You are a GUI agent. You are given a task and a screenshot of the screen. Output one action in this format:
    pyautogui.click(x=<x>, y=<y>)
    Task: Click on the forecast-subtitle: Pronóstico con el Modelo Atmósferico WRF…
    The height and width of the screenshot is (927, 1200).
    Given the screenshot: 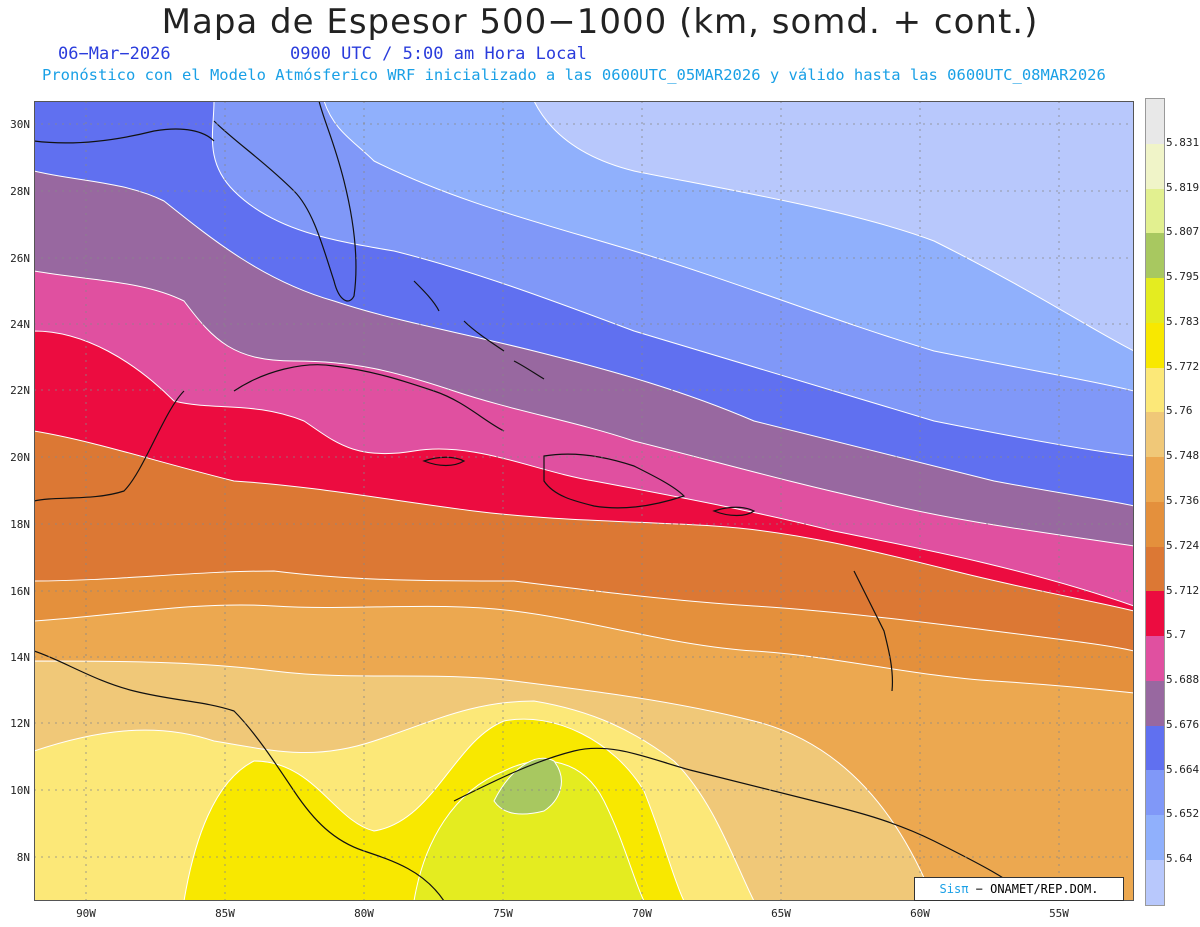 What is the action you would take?
    pyautogui.click(x=574, y=75)
    